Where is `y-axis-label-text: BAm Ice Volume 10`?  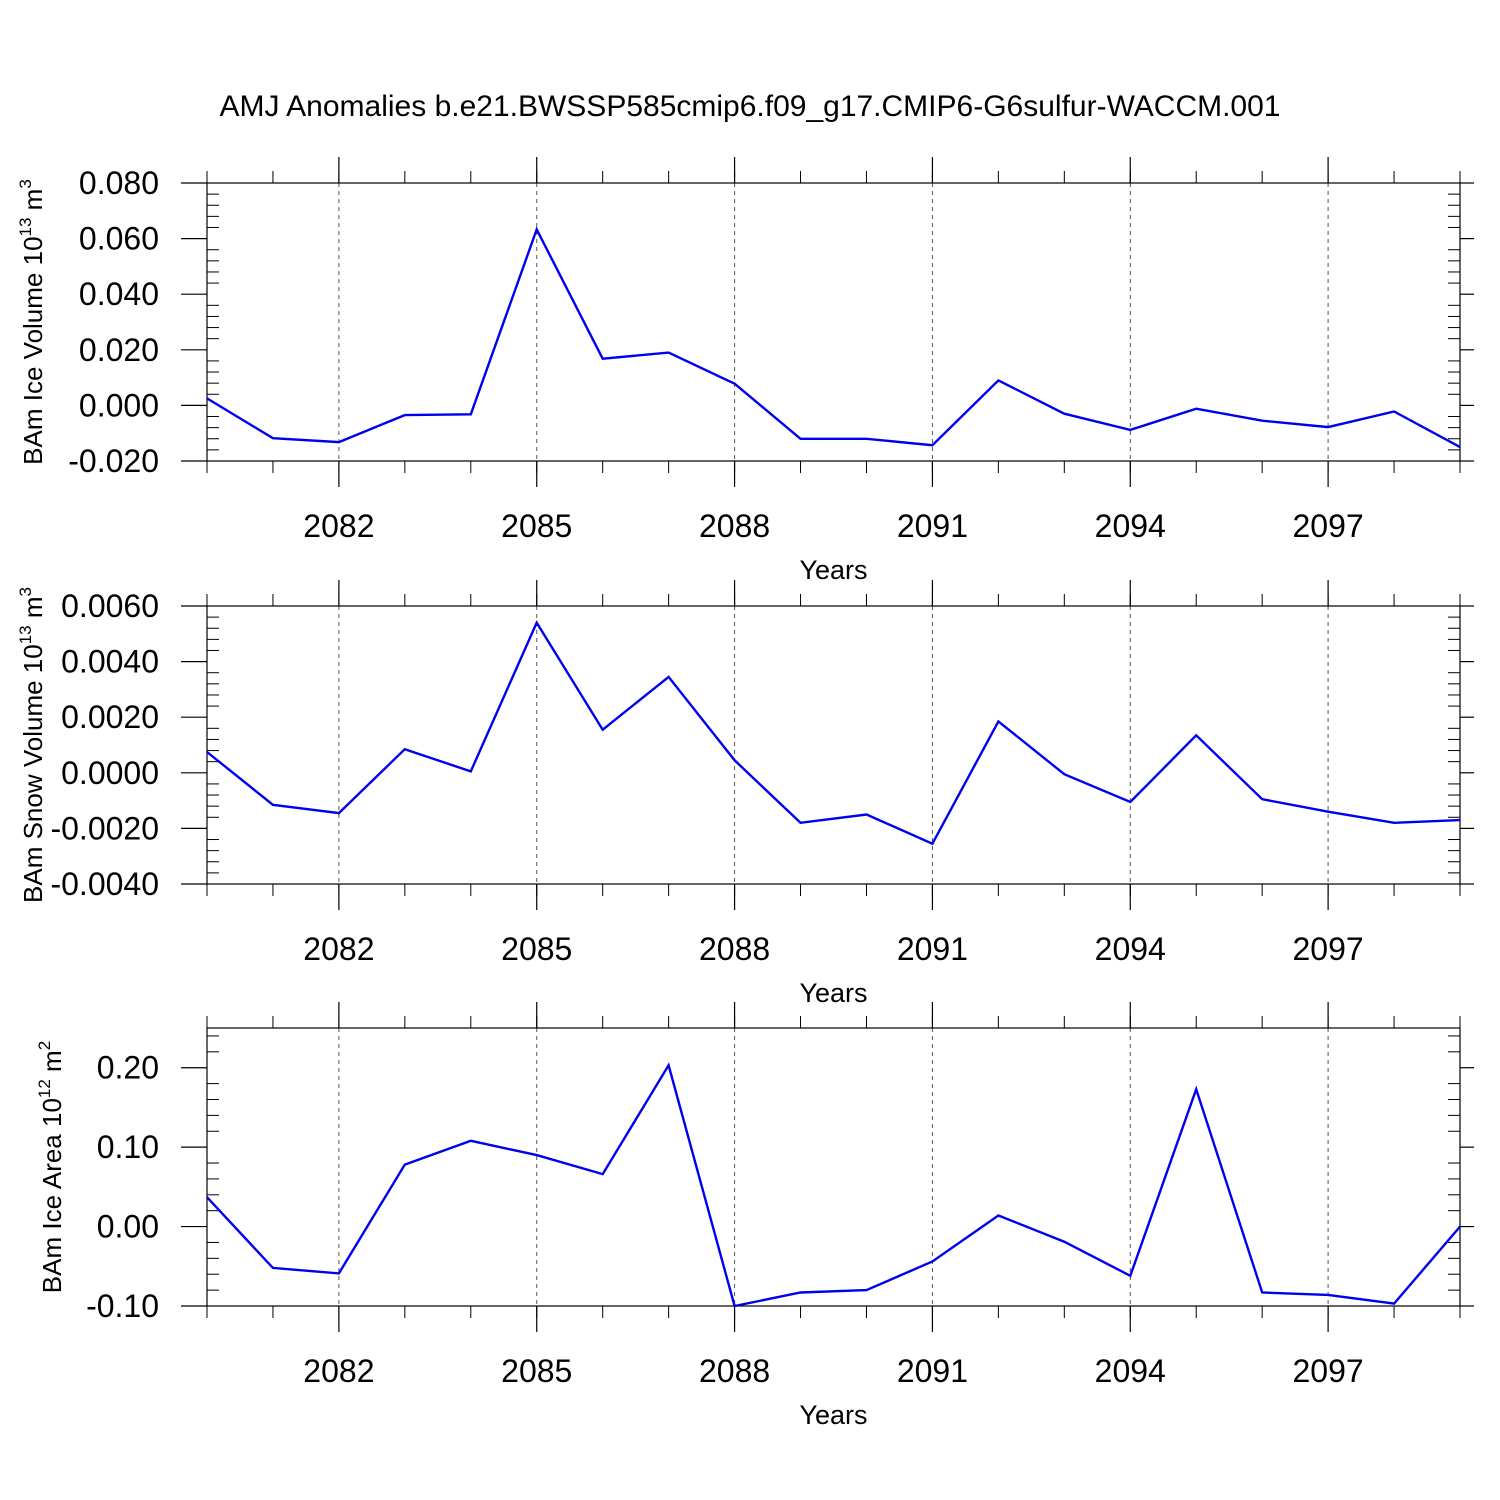
y-axis-label-text: BAm Ice Volume 10 is located at coordinates (33, 350).